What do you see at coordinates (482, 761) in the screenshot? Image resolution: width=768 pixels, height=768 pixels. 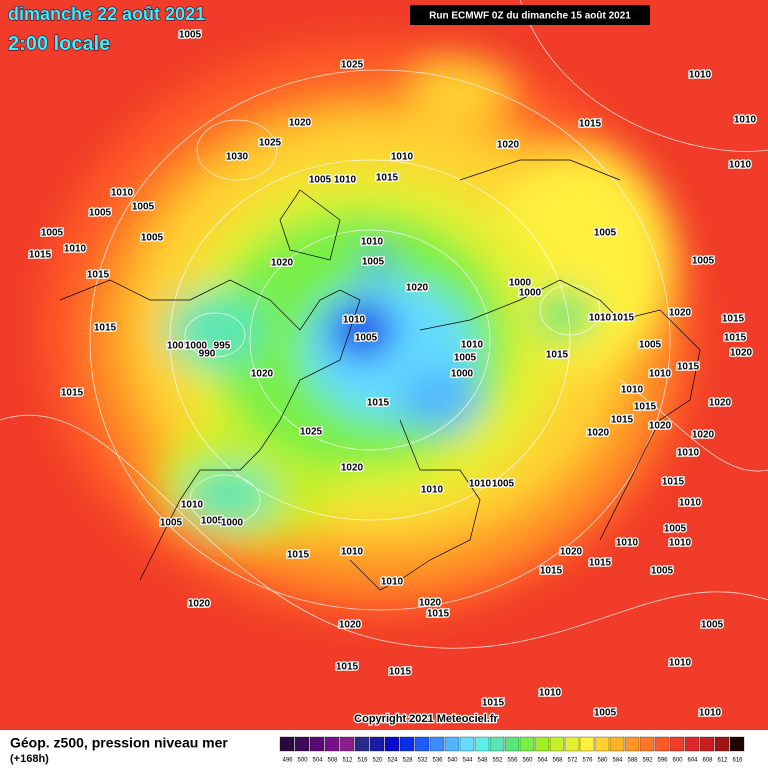 I see `legend-label: 548` at bounding box center [482, 761].